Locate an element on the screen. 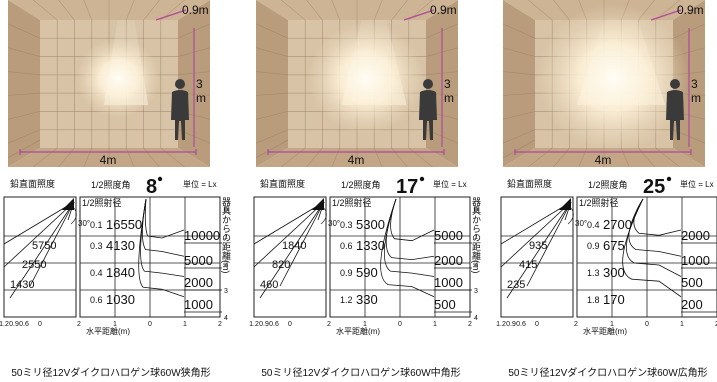 Image resolution: width=717 pixels, height=382 pixels. center-illuminance-value: 16550 is located at coordinates (124, 224).